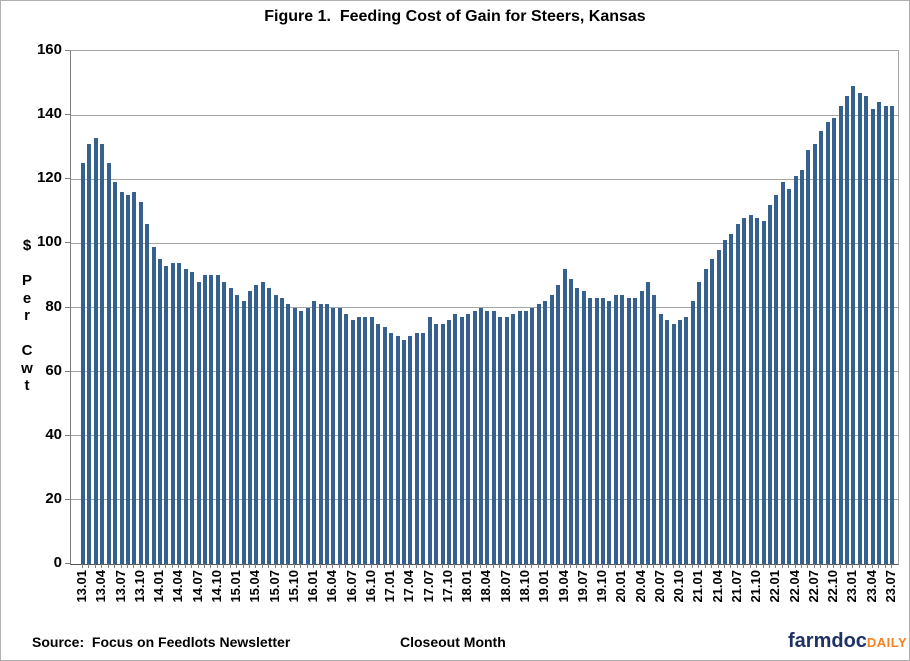 This screenshot has width=910, height=661. Describe the element at coordinates (53, 306) in the screenshot. I see `y-tick-label-80: 80` at that location.